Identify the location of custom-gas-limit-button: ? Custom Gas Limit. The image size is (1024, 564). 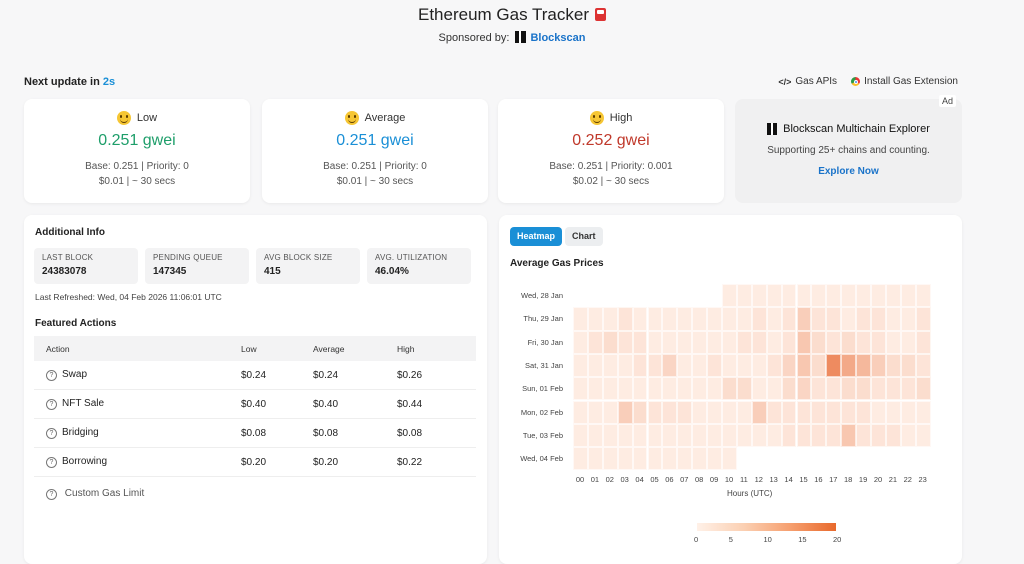
(95, 494).